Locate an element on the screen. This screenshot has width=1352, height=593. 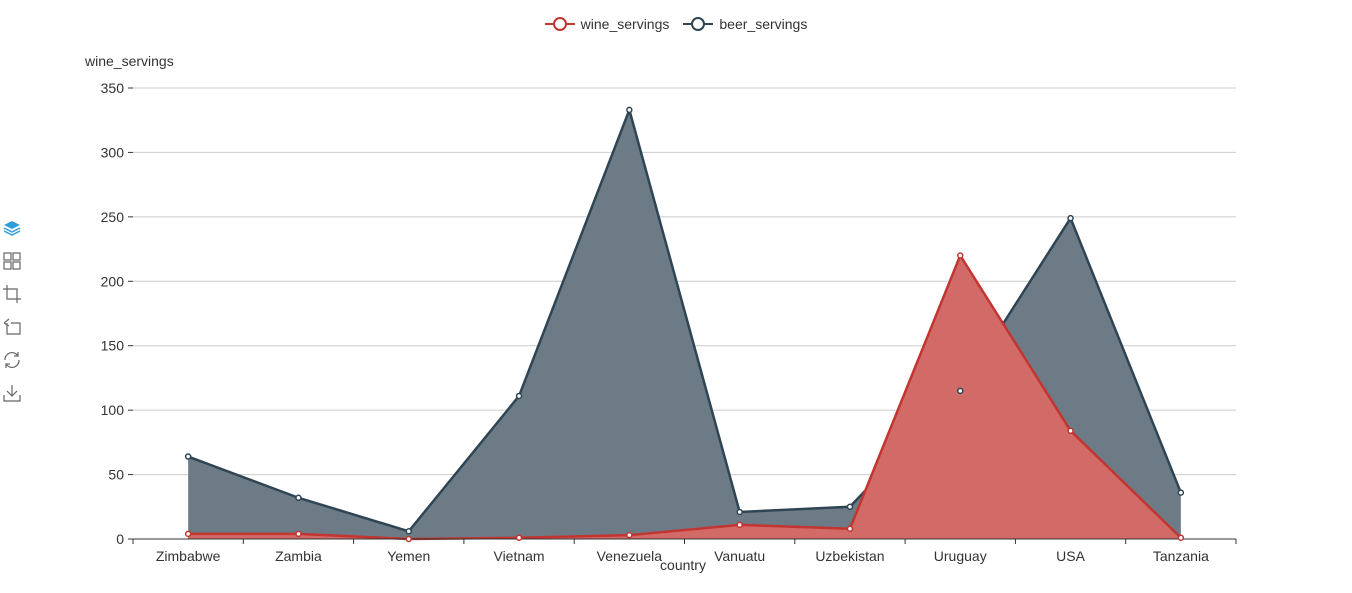
y-tick-label: 50 is located at coordinates (116, 475).